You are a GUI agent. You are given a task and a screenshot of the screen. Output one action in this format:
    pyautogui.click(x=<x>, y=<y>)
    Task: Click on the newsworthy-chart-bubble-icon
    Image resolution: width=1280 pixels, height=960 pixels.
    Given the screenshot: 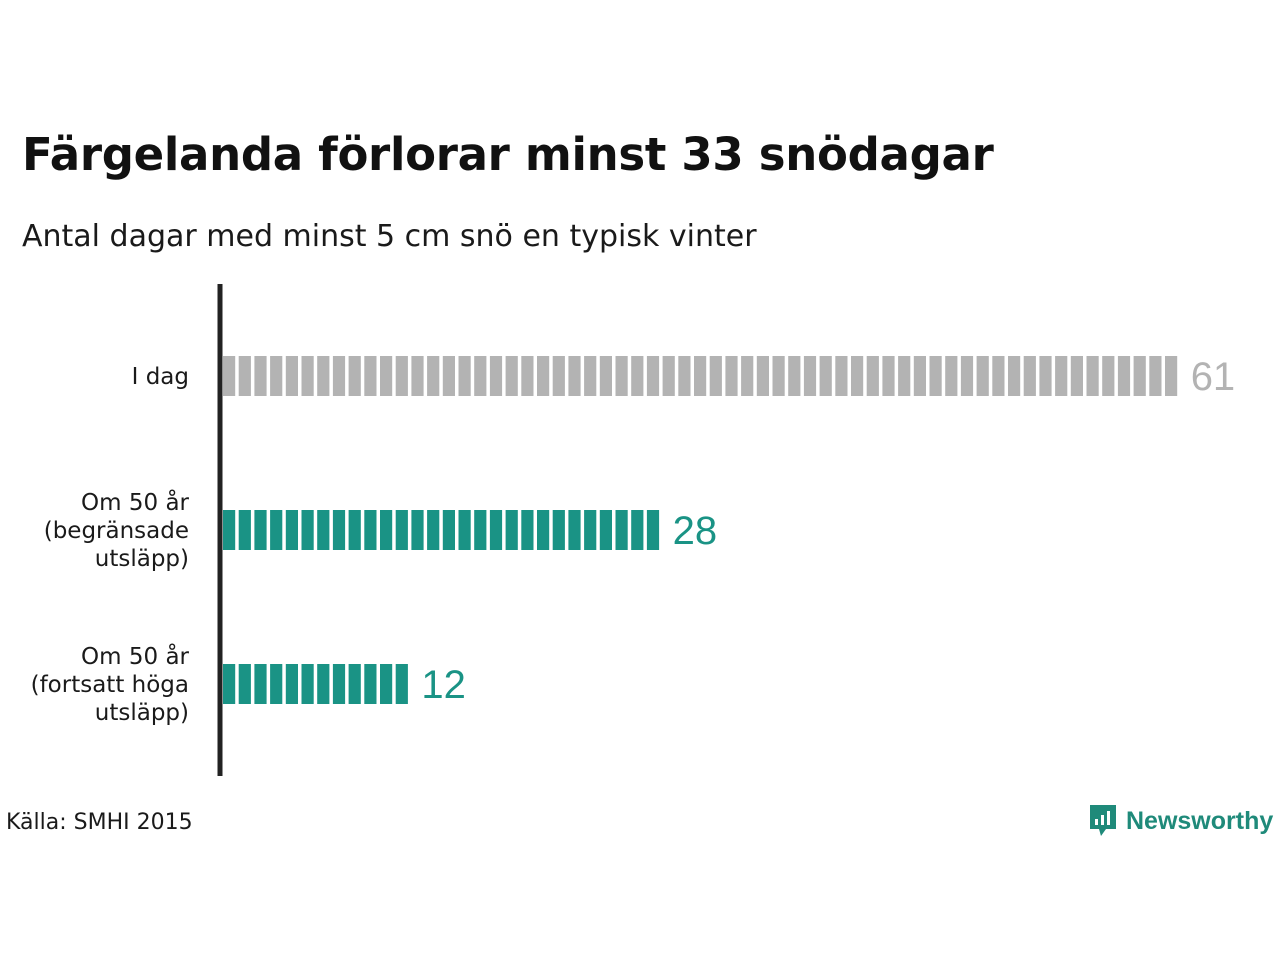 What is the action you would take?
    pyautogui.click(x=1103, y=820)
    